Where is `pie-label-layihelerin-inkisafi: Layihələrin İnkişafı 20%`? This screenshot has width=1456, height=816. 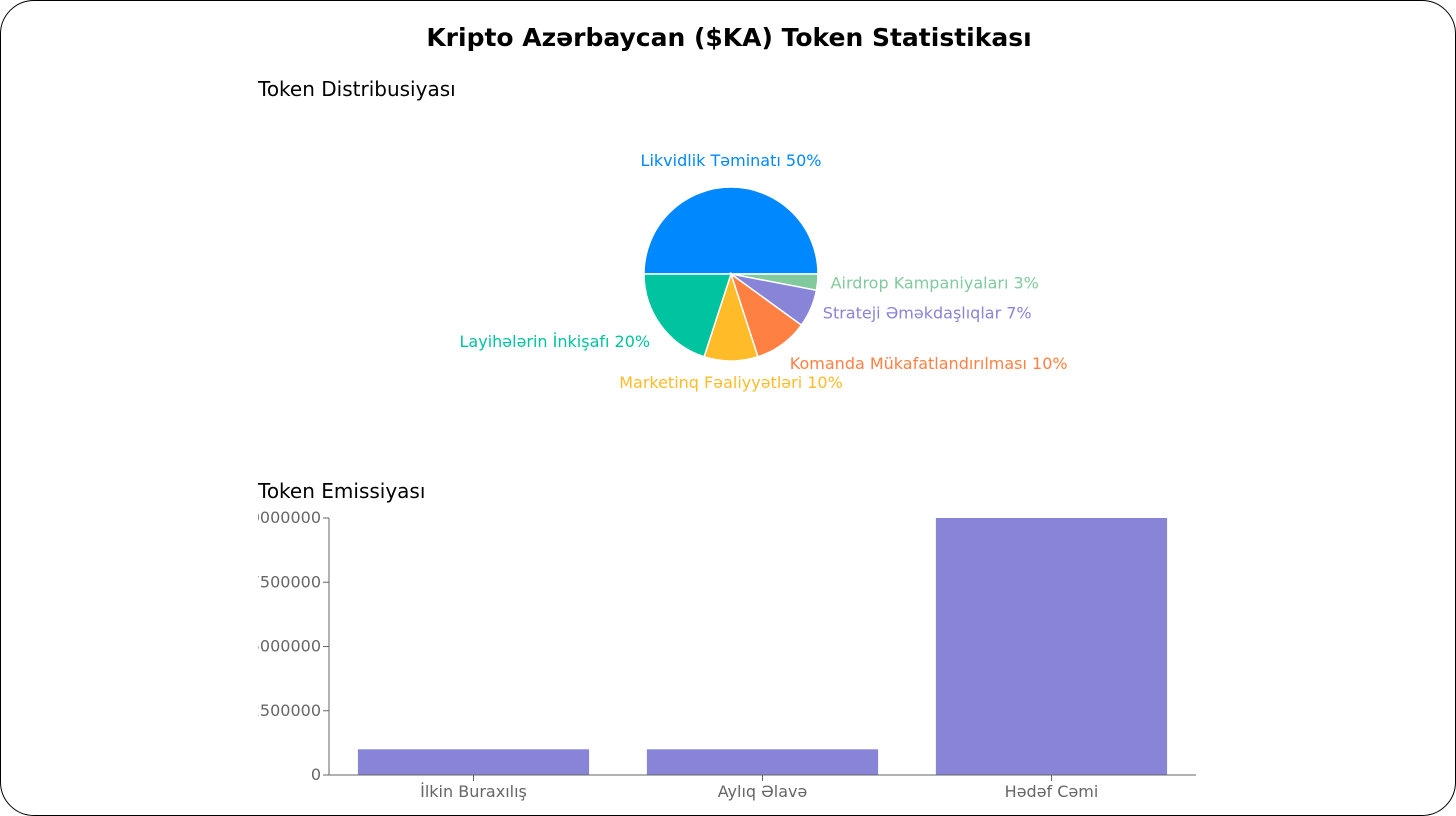
pie-label-layihelerin-inkisafi: Layihələrin İnkişafı 20% is located at coordinates (555, 341).